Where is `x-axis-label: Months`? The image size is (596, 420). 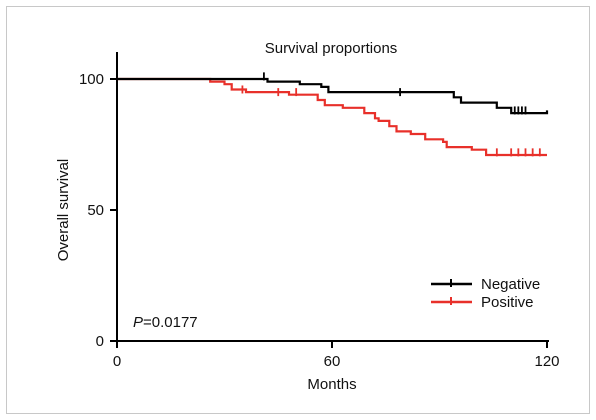
x-axis-label: Months is located at coordinates (331, 384).